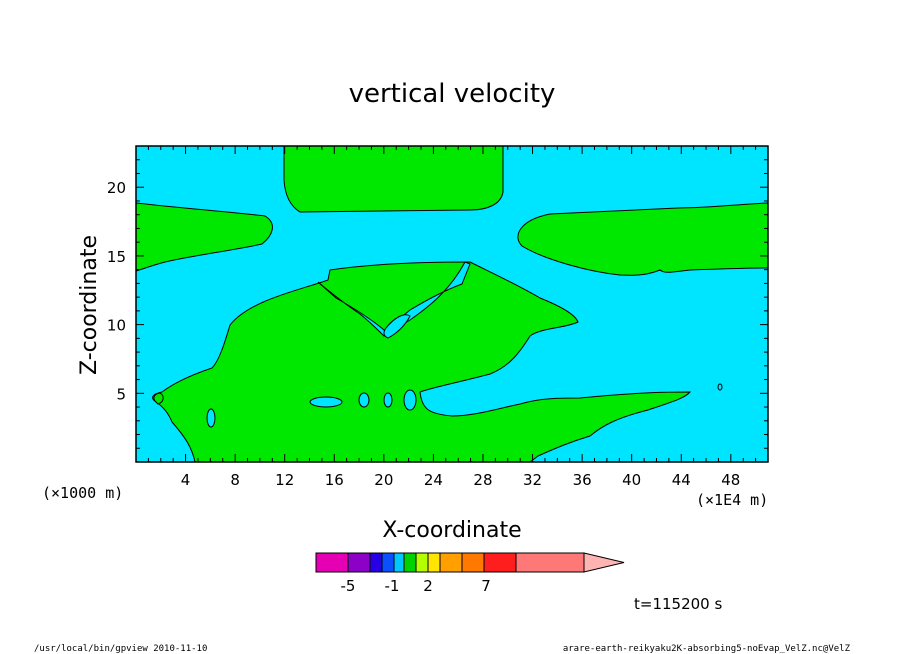 The height and width of the screenshot is (654, 904). I want to click on chart-title: vertical velocity, so click(452, 94).